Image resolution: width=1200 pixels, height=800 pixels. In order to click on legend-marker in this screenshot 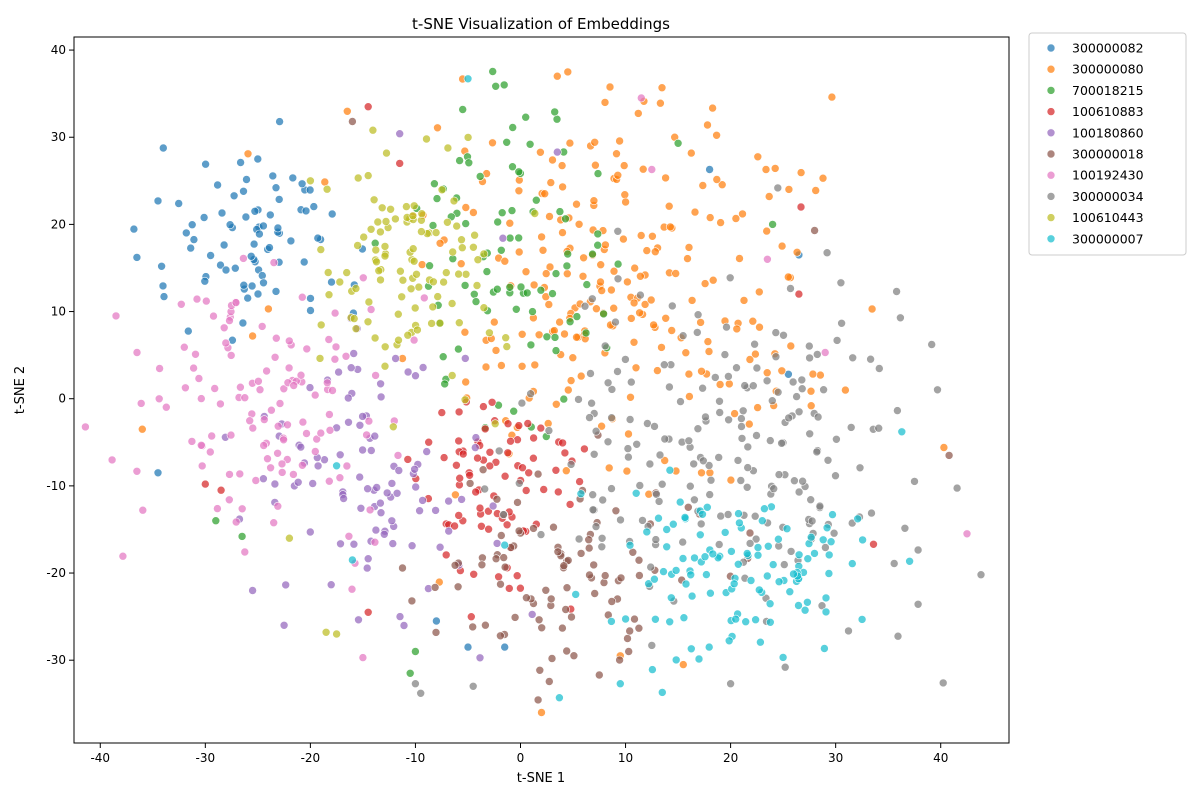, I will do `click(1051, 90)`.